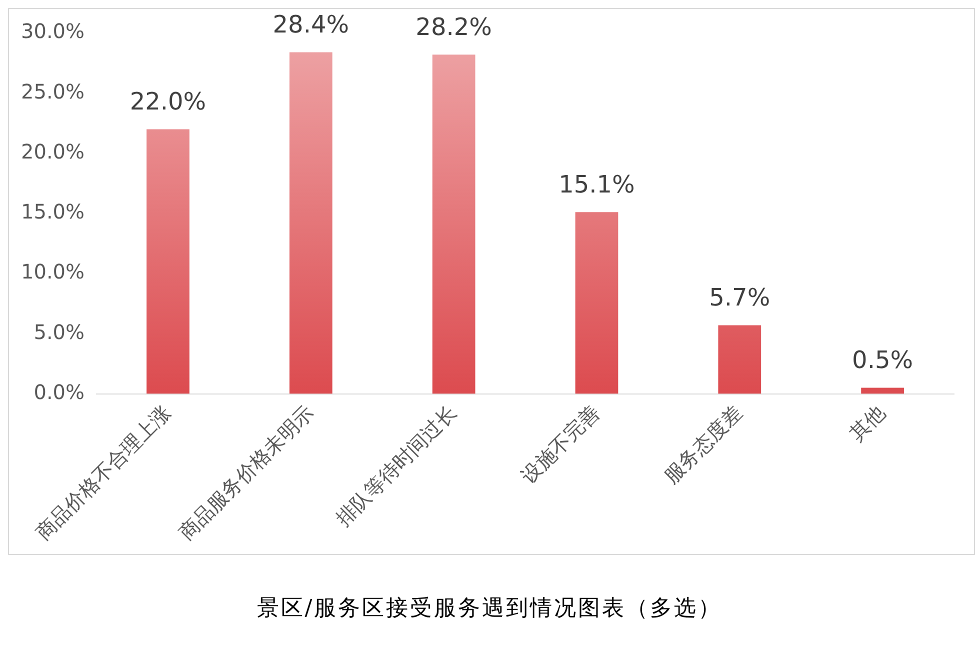  Describe the element at coordinates (168, 101) in the screenshot. I see `data-label: 22.0%` at that location.